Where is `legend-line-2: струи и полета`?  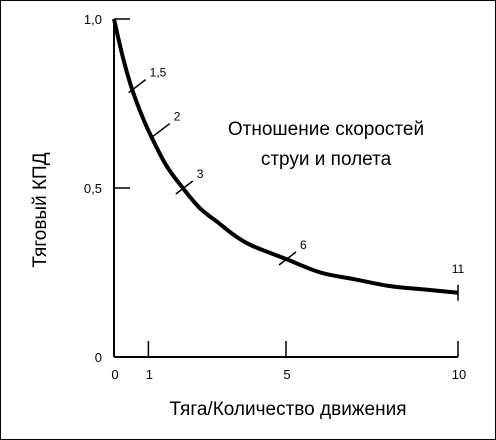
legend-line-2: струи и полета is located at coordinates (326, 159).